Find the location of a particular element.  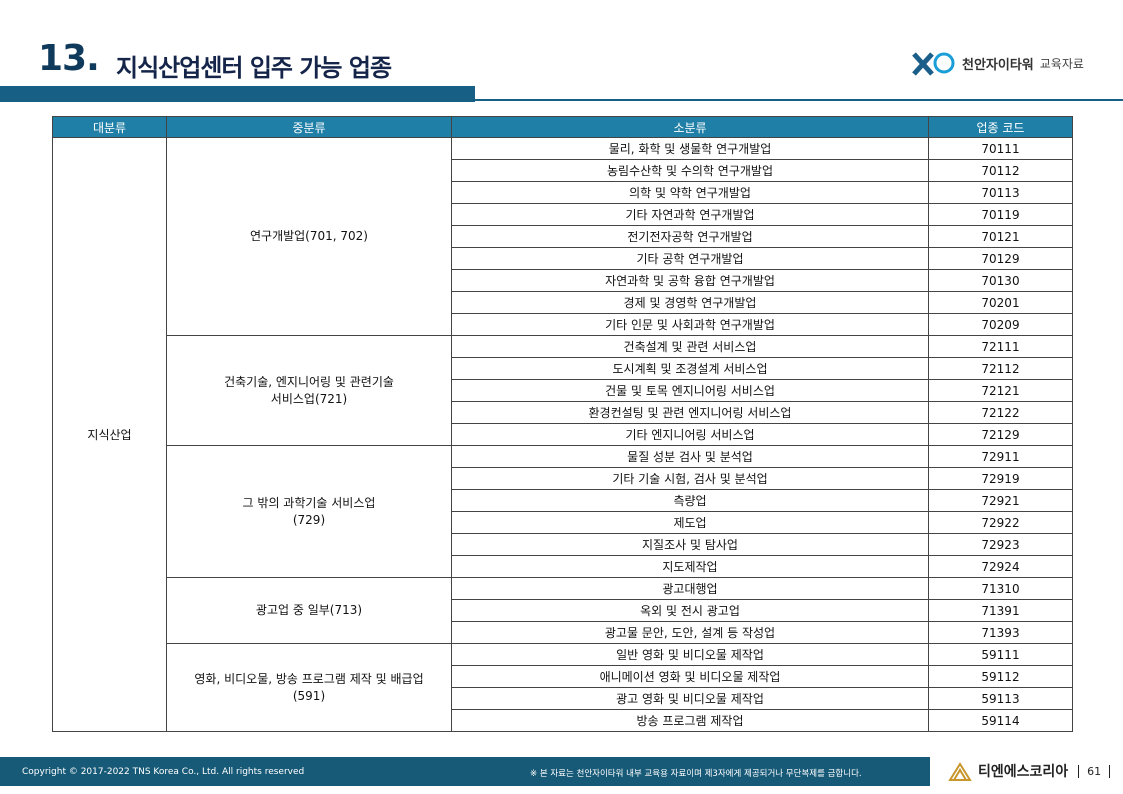

code-cell: 70121 is located at coordinates (1000, 236).